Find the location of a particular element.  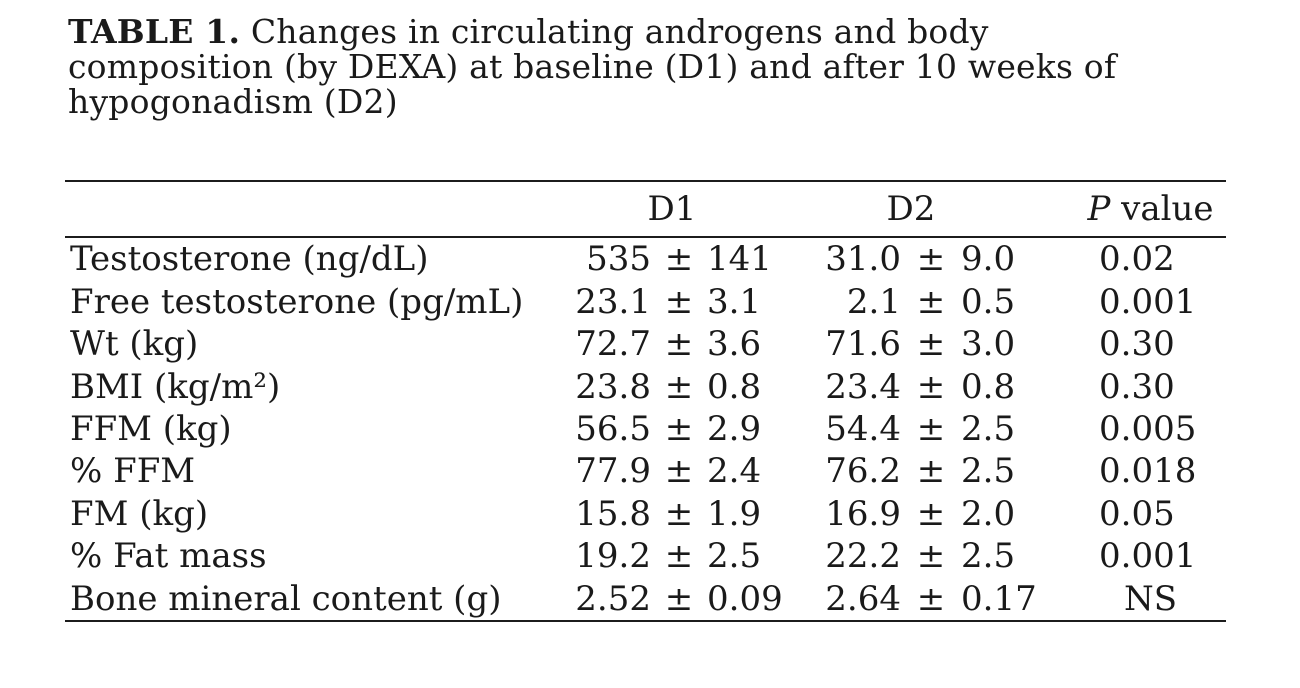

d1-value-cell: 77.9 ±2.4 is located at coordinates (693, 471).